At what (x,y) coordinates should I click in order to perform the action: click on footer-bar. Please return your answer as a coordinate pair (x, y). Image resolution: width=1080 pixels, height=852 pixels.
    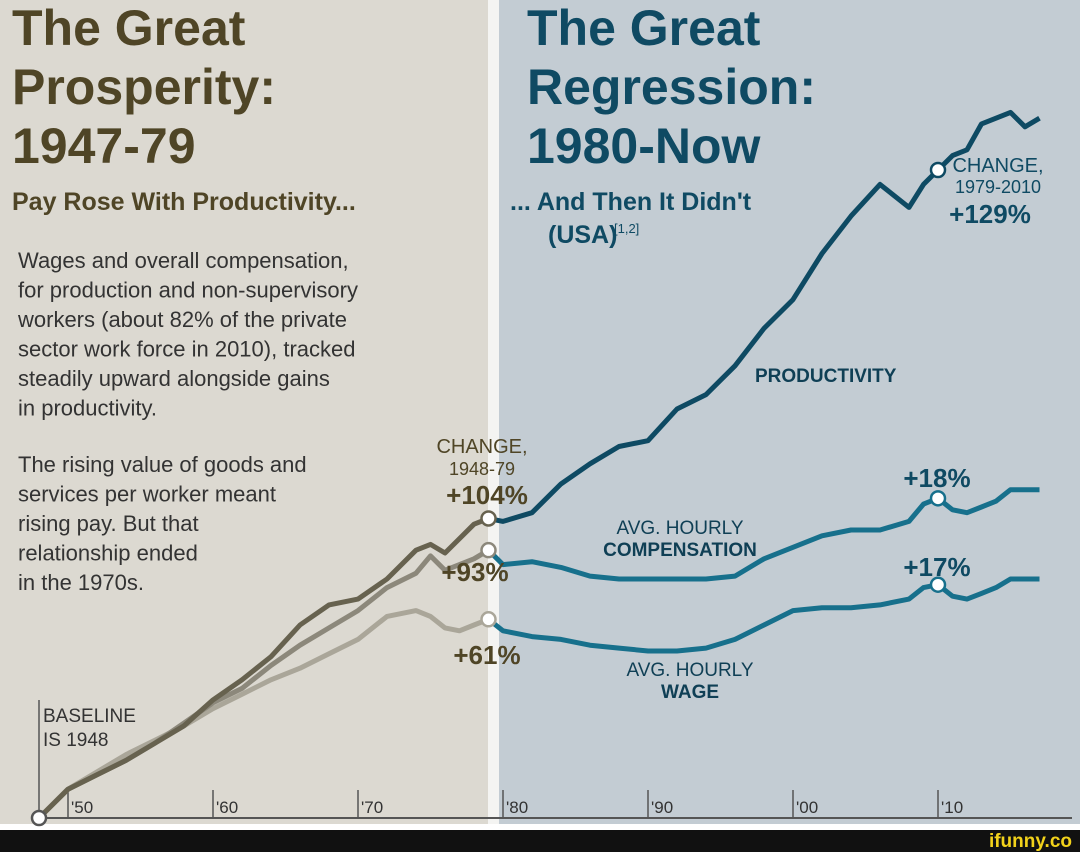
    Looking at the image, I should click on (540, 841).